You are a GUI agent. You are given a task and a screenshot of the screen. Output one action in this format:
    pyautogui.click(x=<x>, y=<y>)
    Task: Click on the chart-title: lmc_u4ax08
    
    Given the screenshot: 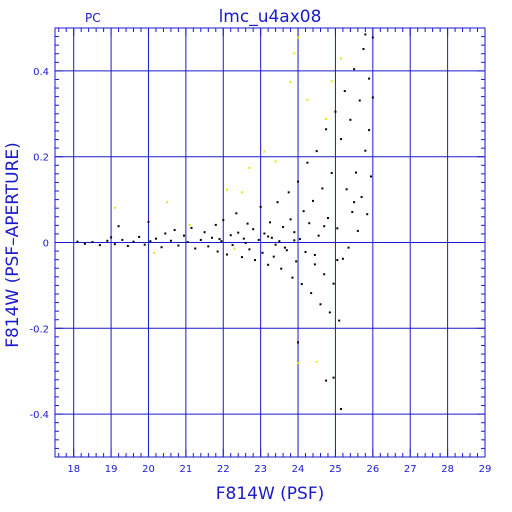 What is the action you would take?
    pyautogui.click(x=270, y=17)
    